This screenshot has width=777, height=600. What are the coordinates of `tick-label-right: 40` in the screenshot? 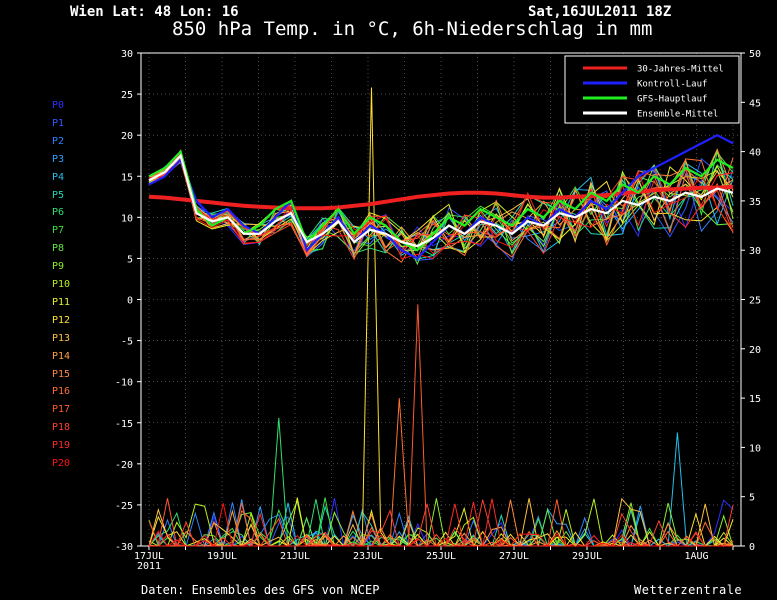 It's located at (755, 153).